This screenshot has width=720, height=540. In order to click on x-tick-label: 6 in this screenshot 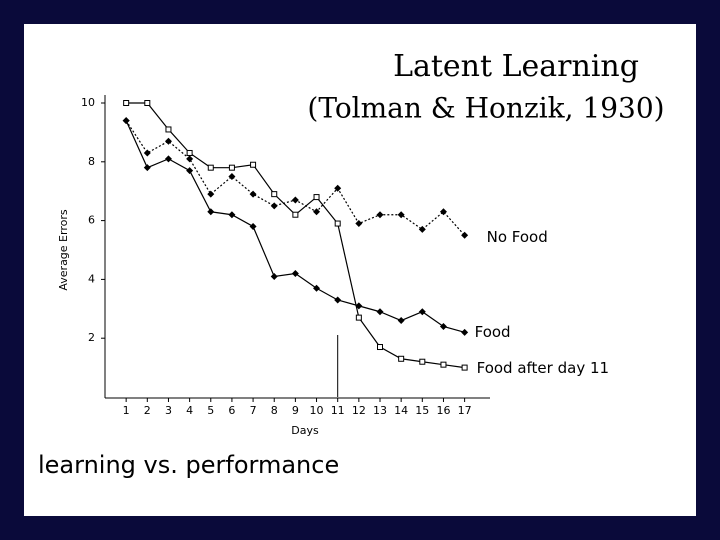, I will do `click(231, 410)`.